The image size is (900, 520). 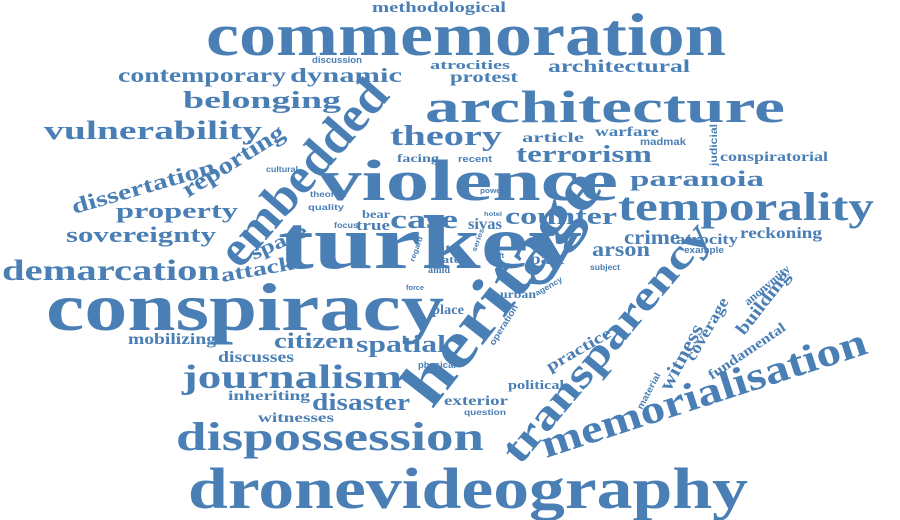 I want to click on word-urban: urban, so click(x=518, y=294).